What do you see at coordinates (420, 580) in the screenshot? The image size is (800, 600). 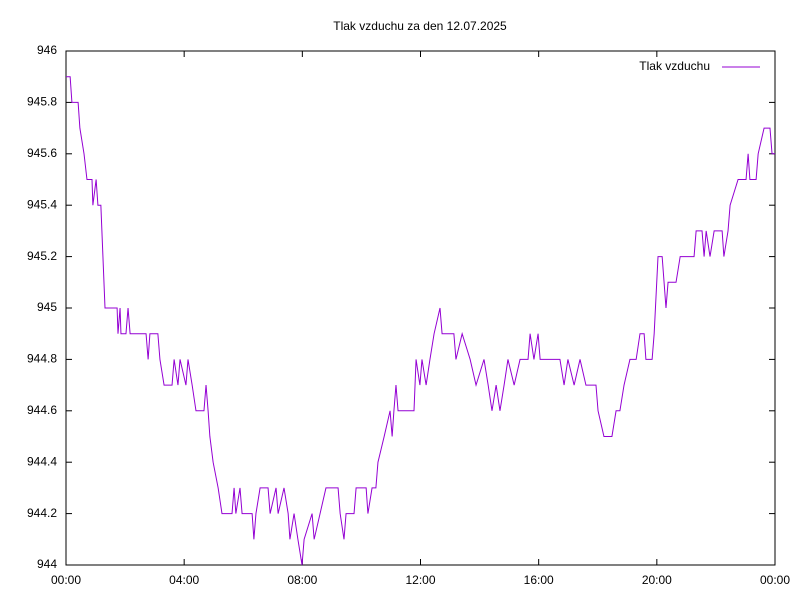 I see `x-tick-label: 12:00` at bounding box center [420, 580].